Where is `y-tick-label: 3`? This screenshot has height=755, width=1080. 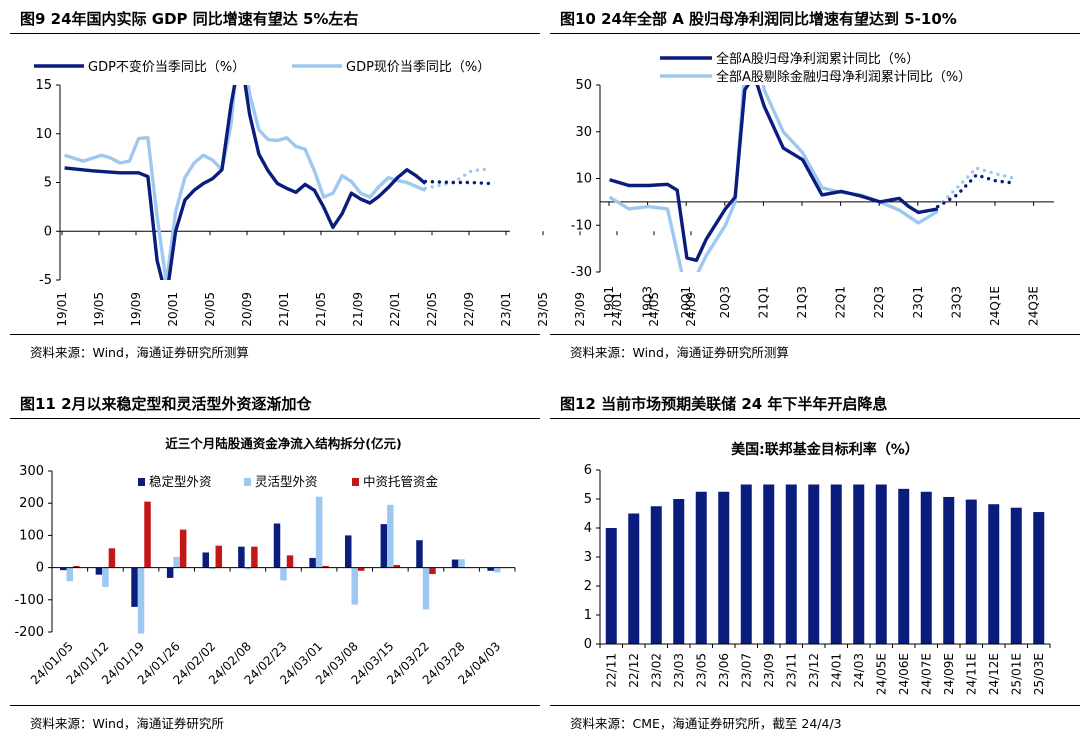
y-tick-label: 3 is located at coordinates (588, 557).